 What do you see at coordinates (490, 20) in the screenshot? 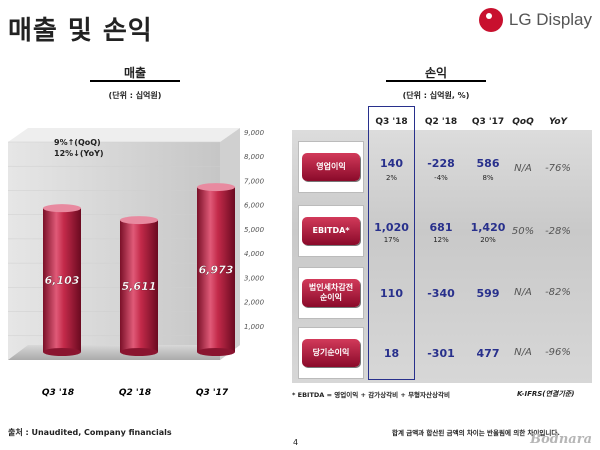
I see `lg-logo-icon` at bounding box center [490, 20].